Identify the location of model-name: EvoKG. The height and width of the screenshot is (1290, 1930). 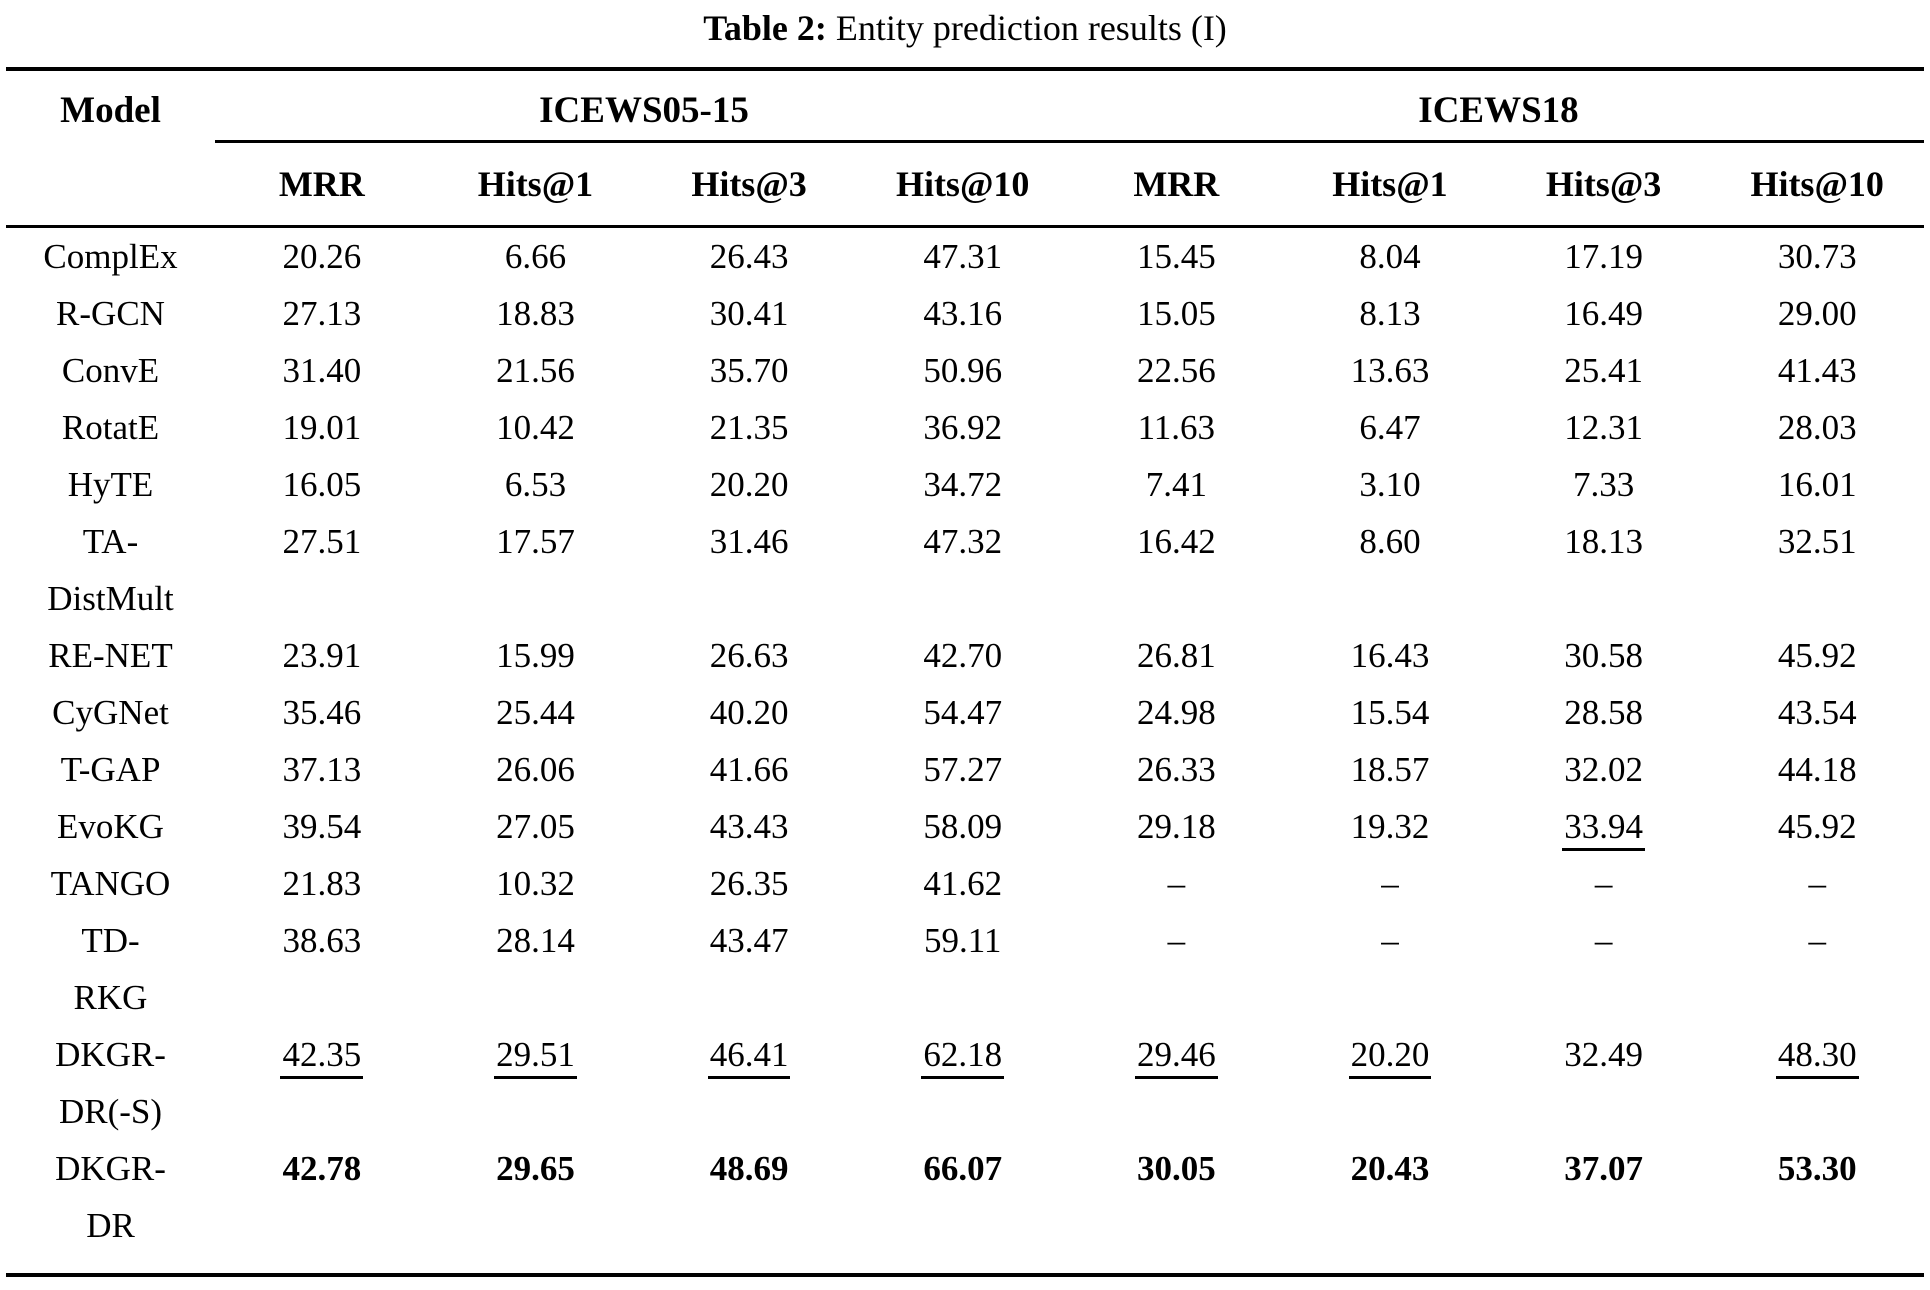
(110, 826).